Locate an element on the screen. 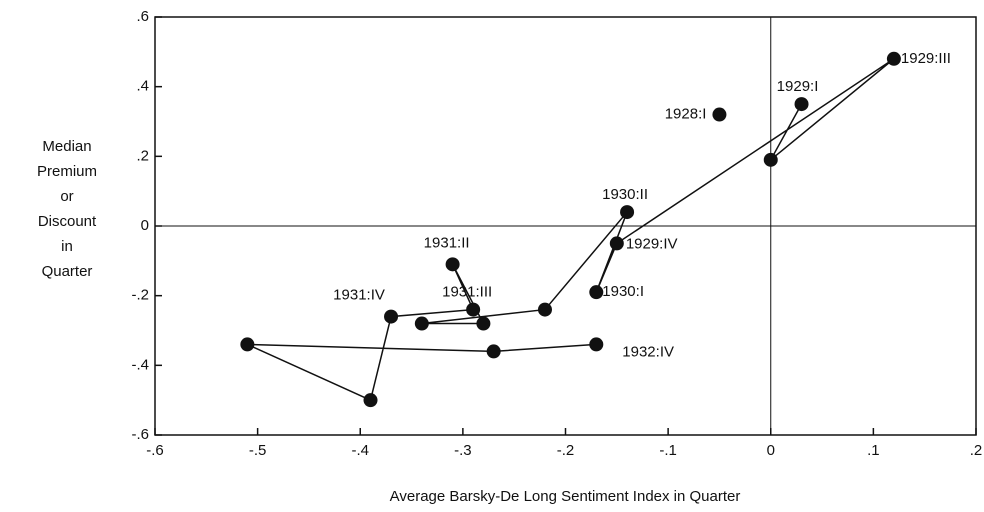 The width and height of the screenshot is (984, 512). point-label: 1930:I is located at coordinates (623, 291).